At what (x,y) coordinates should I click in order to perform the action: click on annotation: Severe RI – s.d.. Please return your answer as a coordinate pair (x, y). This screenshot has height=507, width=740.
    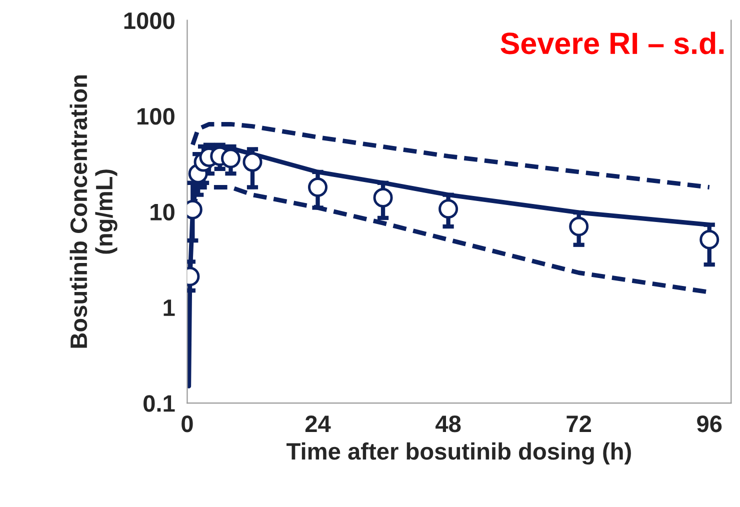
    Looking at the image, I should click on (612, 43).